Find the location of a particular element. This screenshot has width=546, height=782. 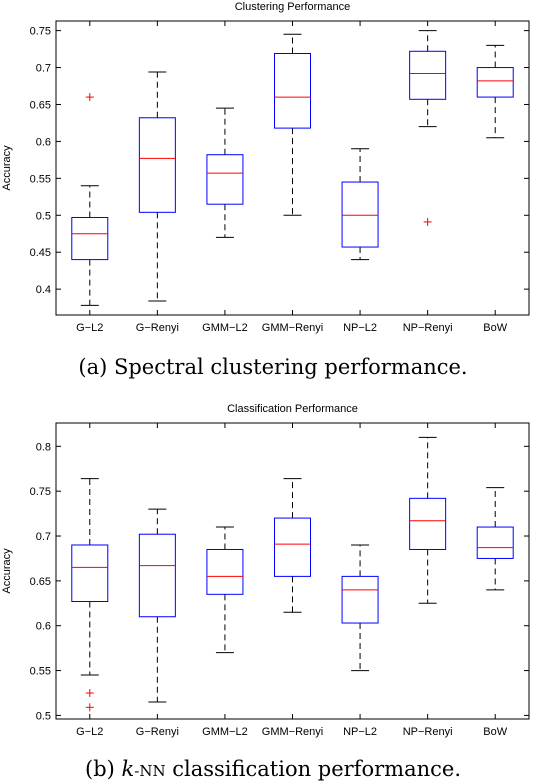

y-tick-label: 0.4 is located at coordinates (43, 290).